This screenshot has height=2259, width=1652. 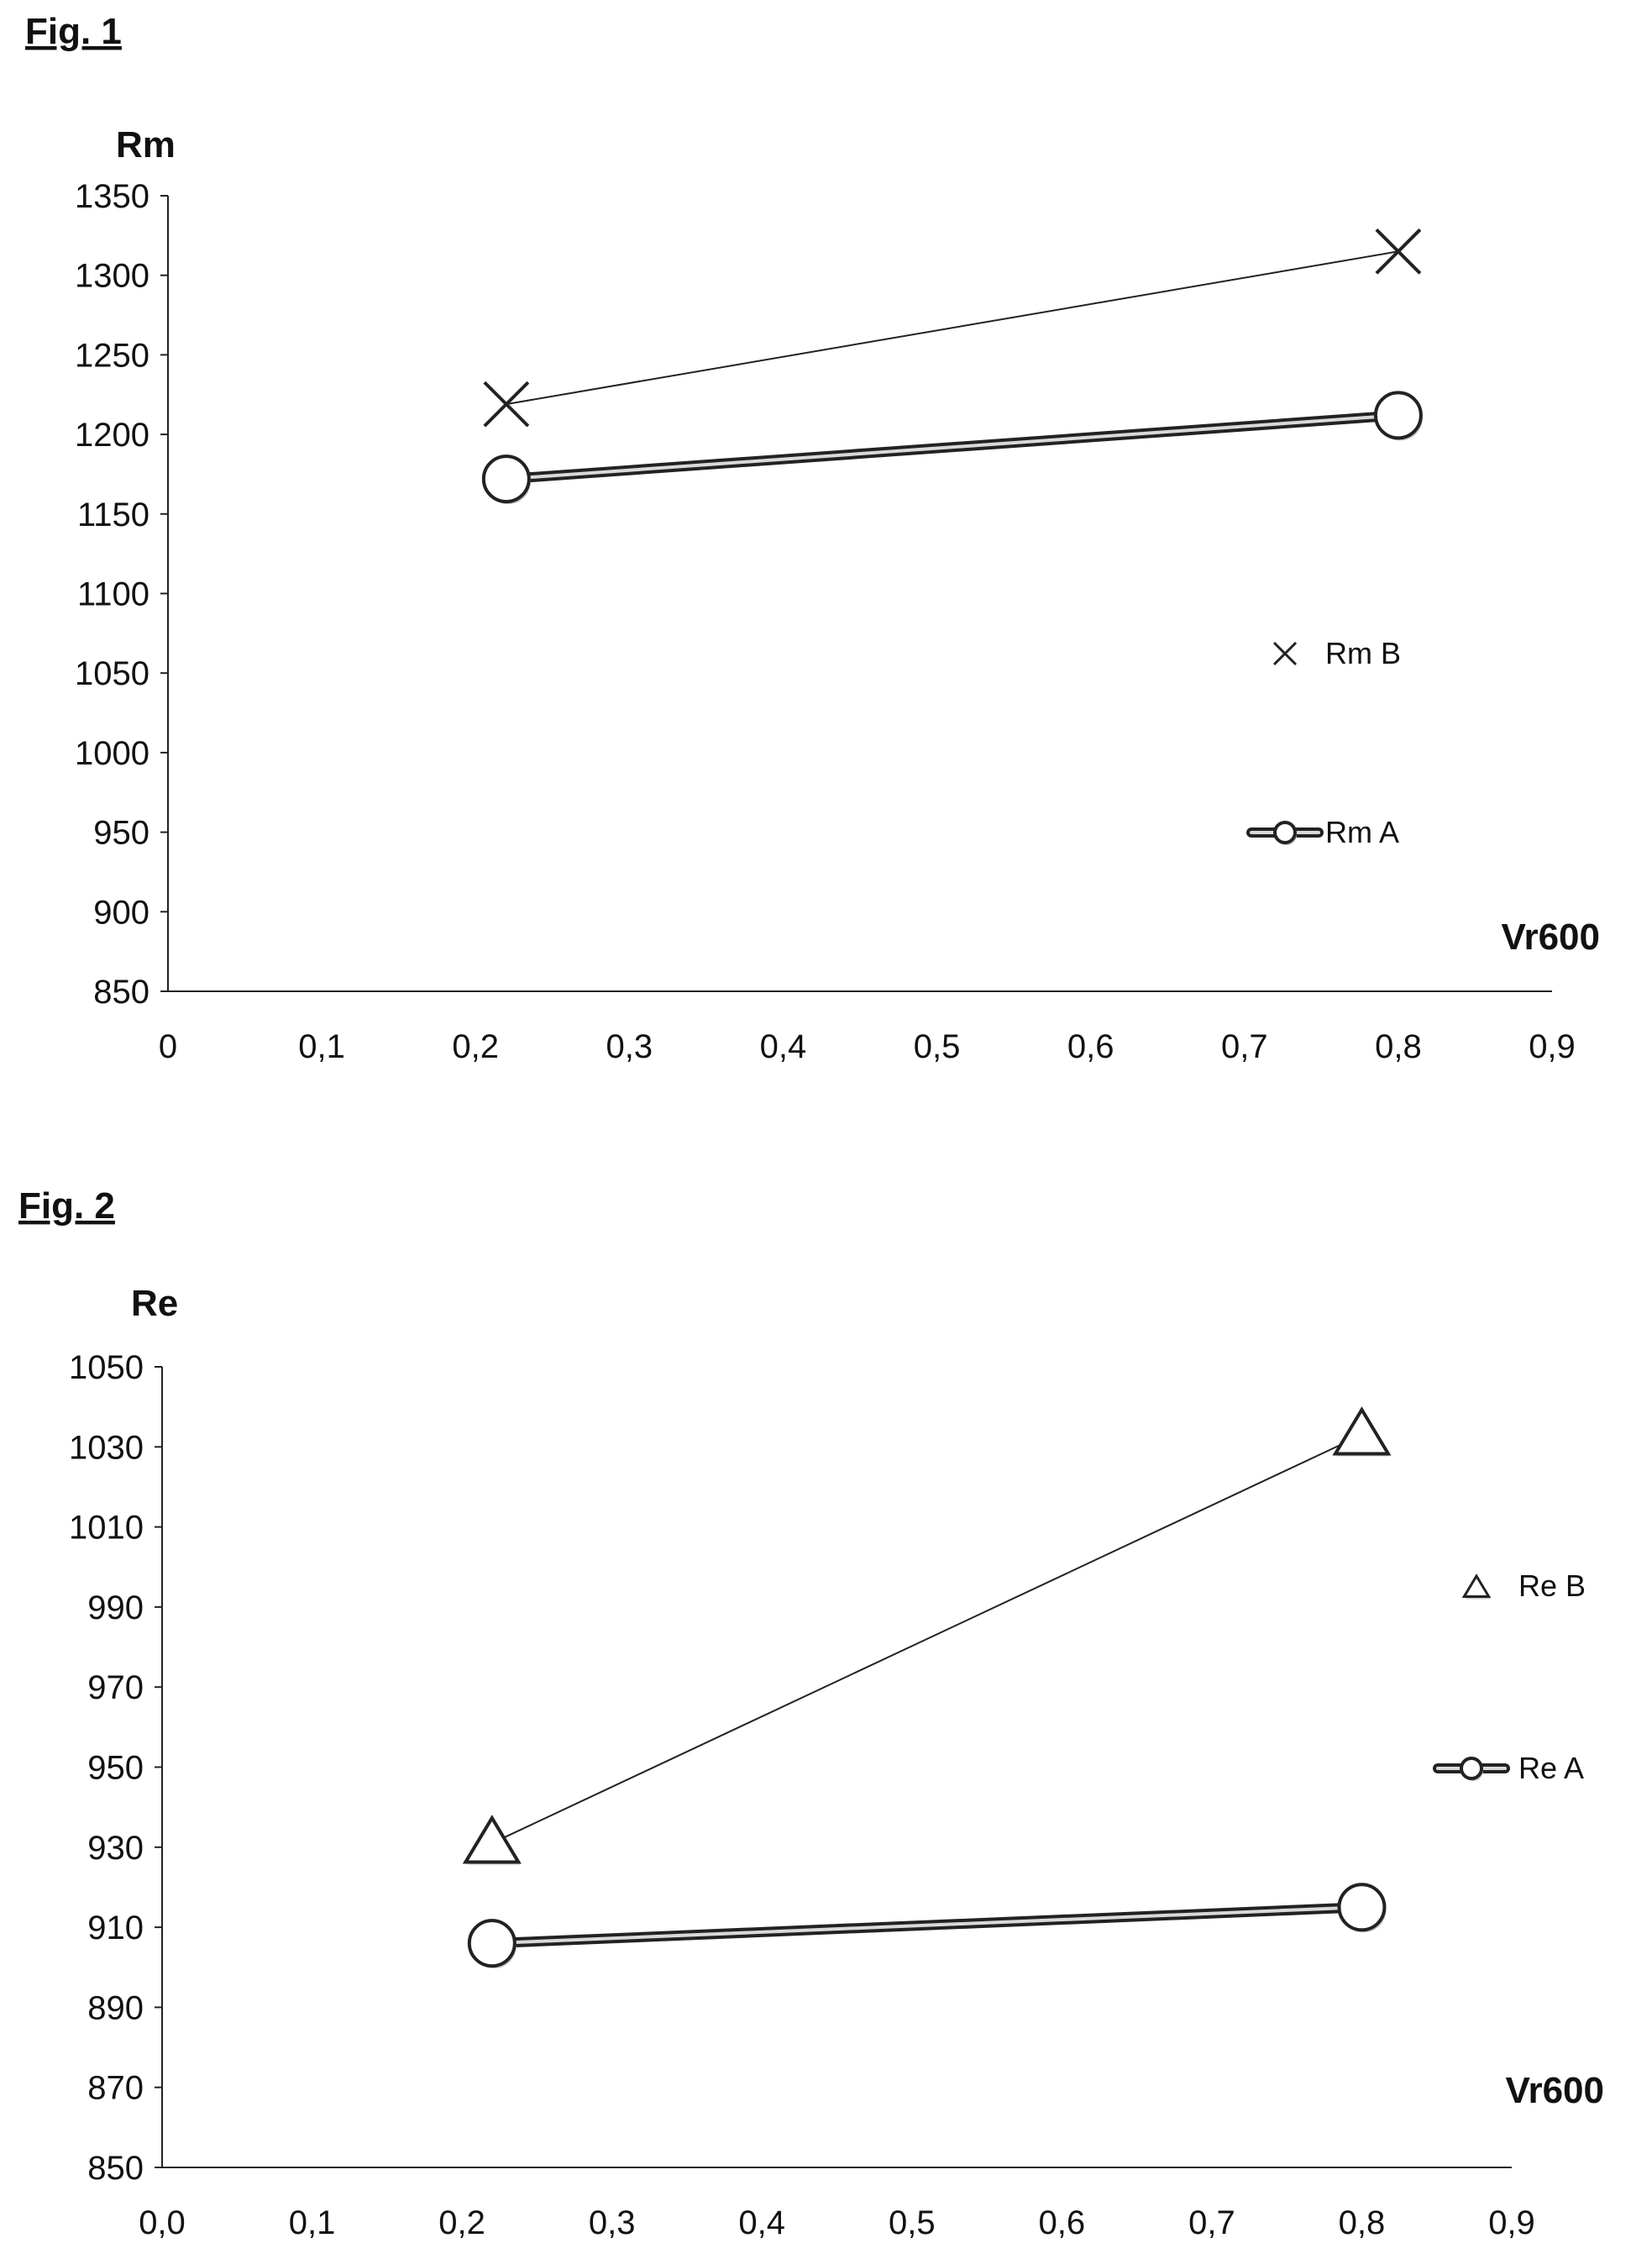 I want to click on y-tick-label: 1000, so click(x=112, y=753).